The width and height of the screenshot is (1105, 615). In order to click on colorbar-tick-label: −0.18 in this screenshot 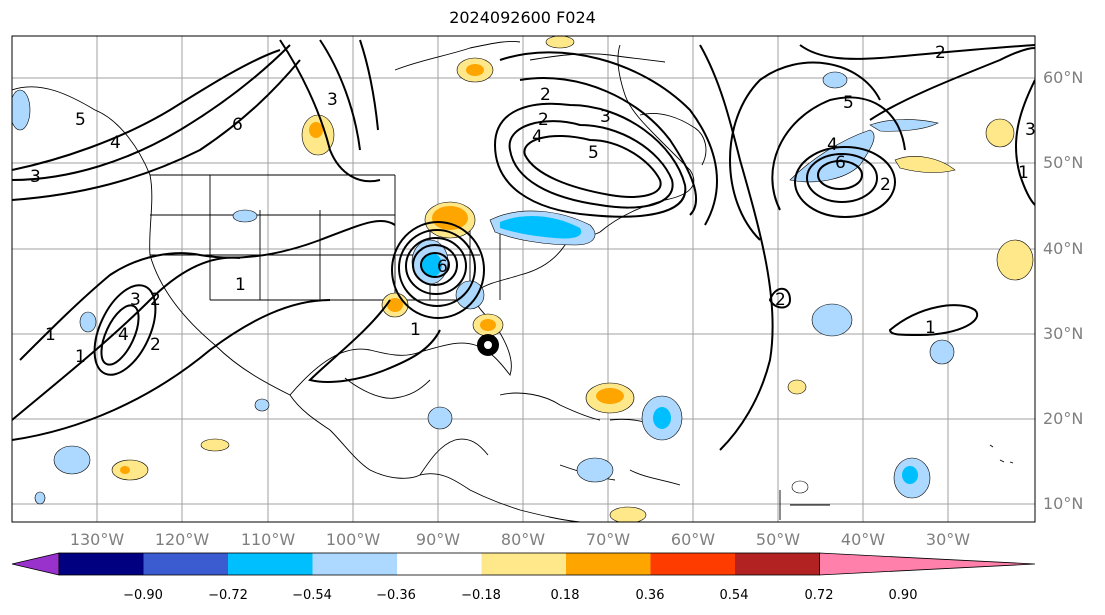, I will do `click(481, 595)`.